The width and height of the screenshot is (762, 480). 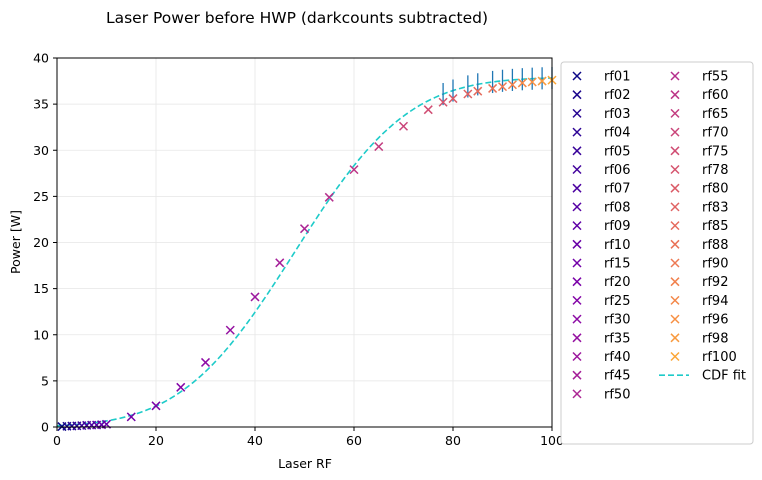 What do you see at coordinates (403, 126) in the screenshot?
I see `marker-rf70` at bounding box center [403, 126].